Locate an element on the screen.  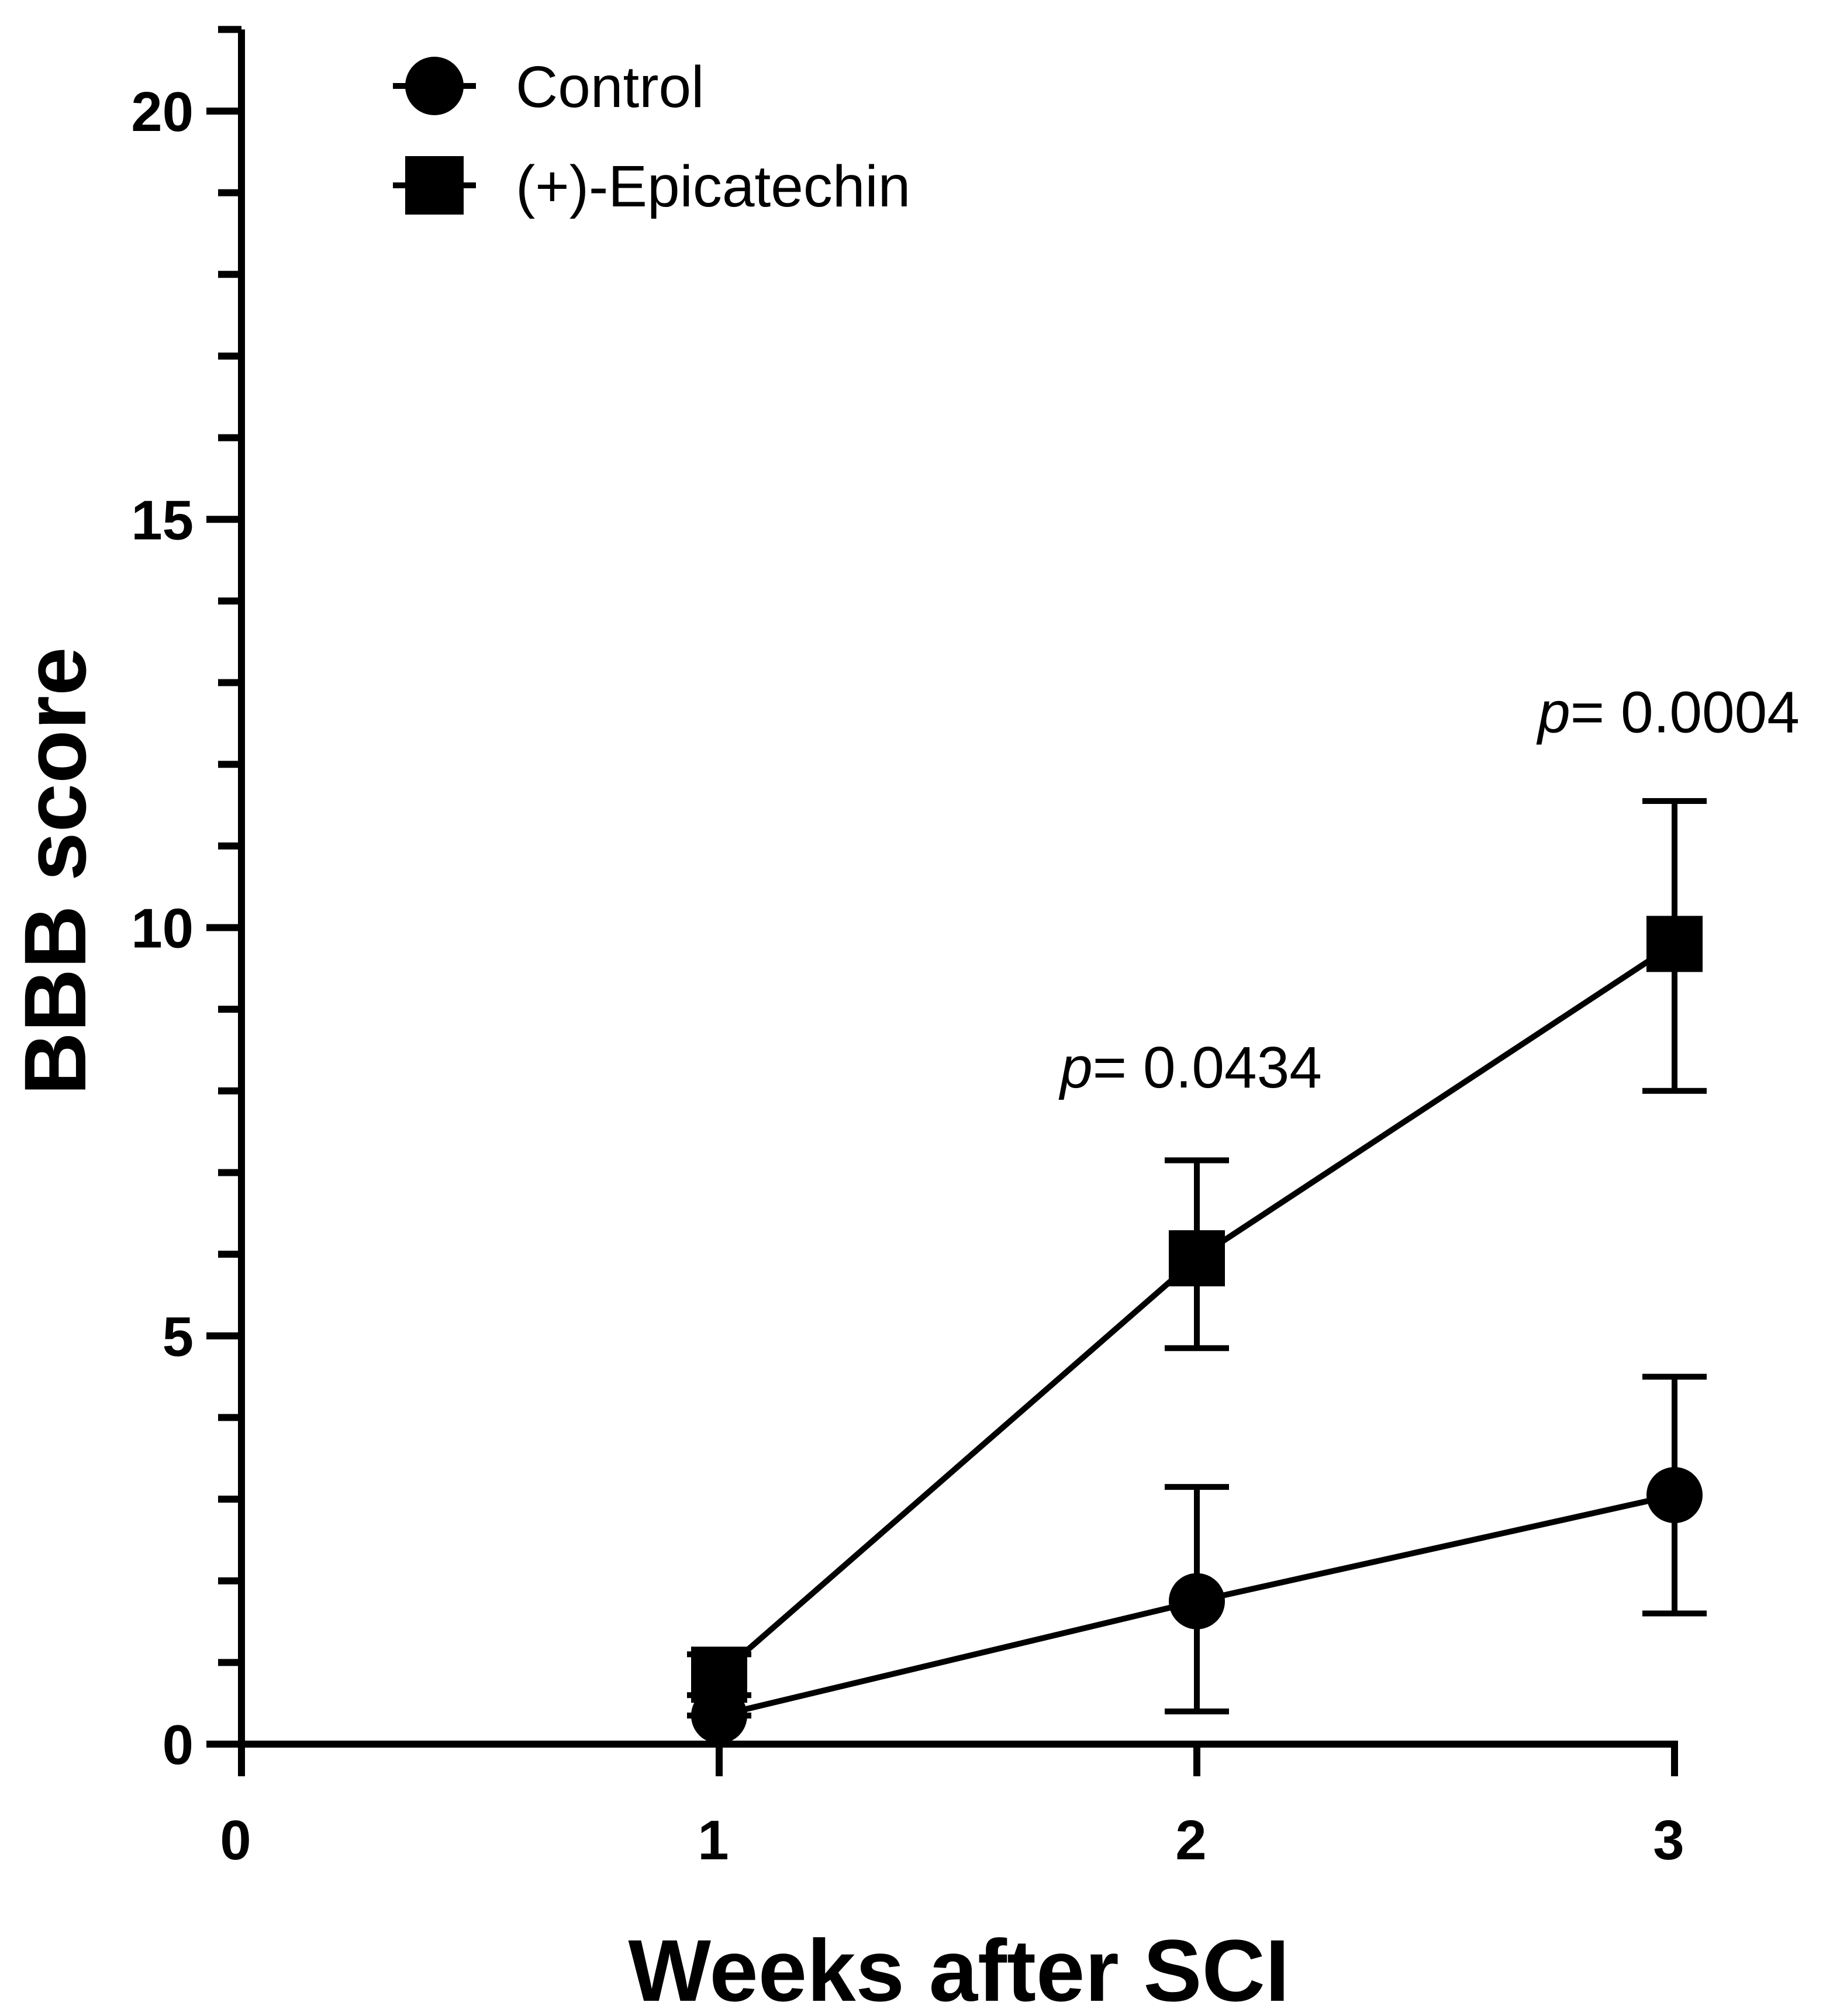
p-value-annotation: p= 0.0434 is located at coordinates (1190, 1067).